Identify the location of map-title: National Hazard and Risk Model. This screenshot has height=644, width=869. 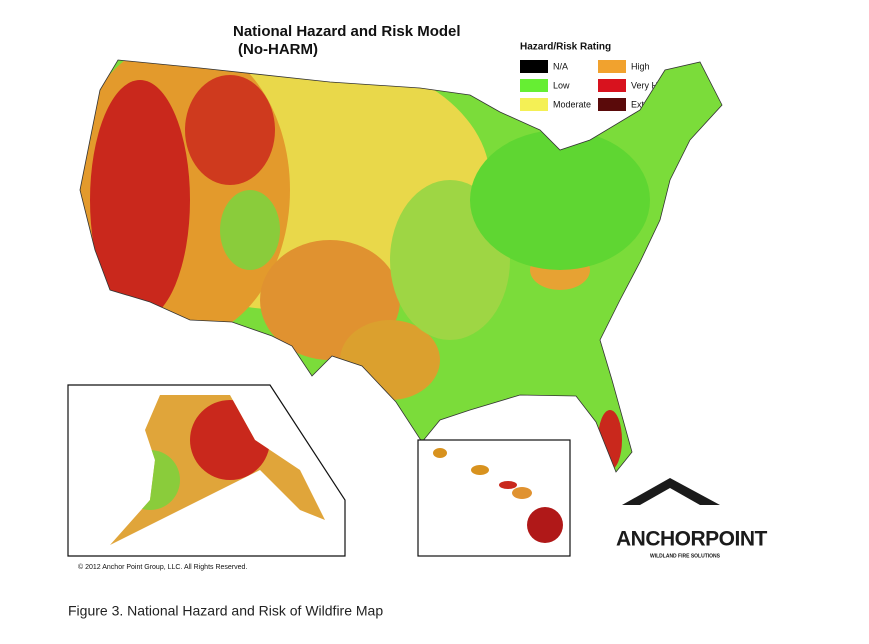
(347, 31).